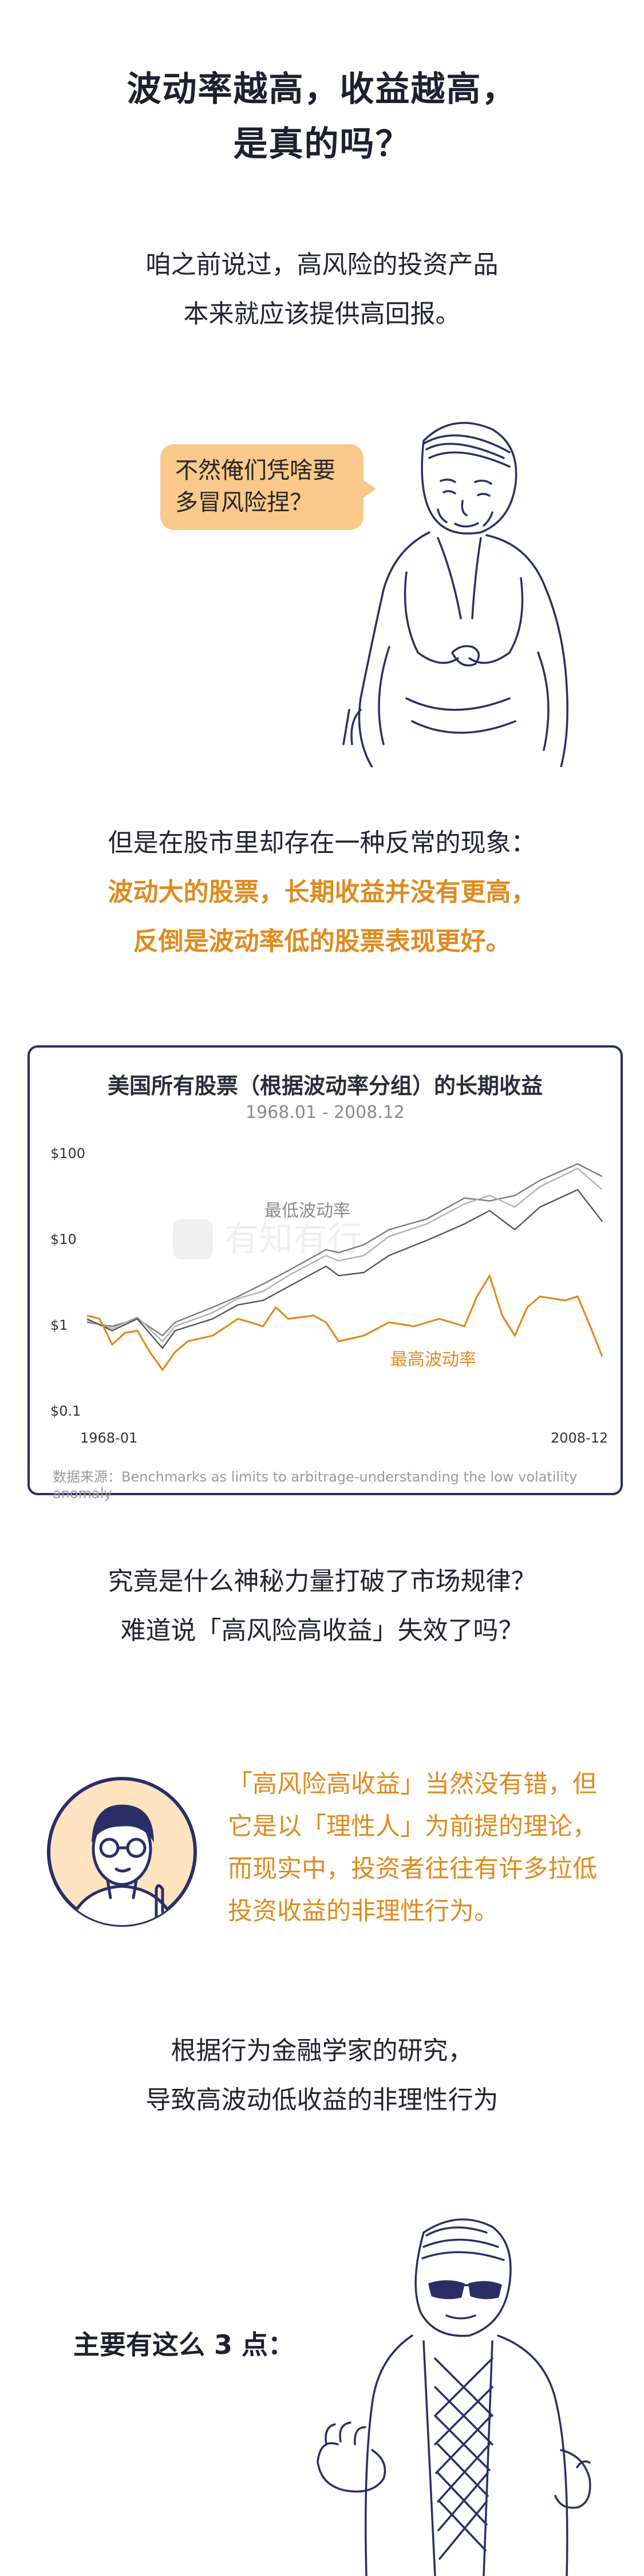 The height and width of the screenshot is (2576, 644). I want to click on quote-line-1: 「高风险高收益」当然没有错，但, so click(412, 1784).